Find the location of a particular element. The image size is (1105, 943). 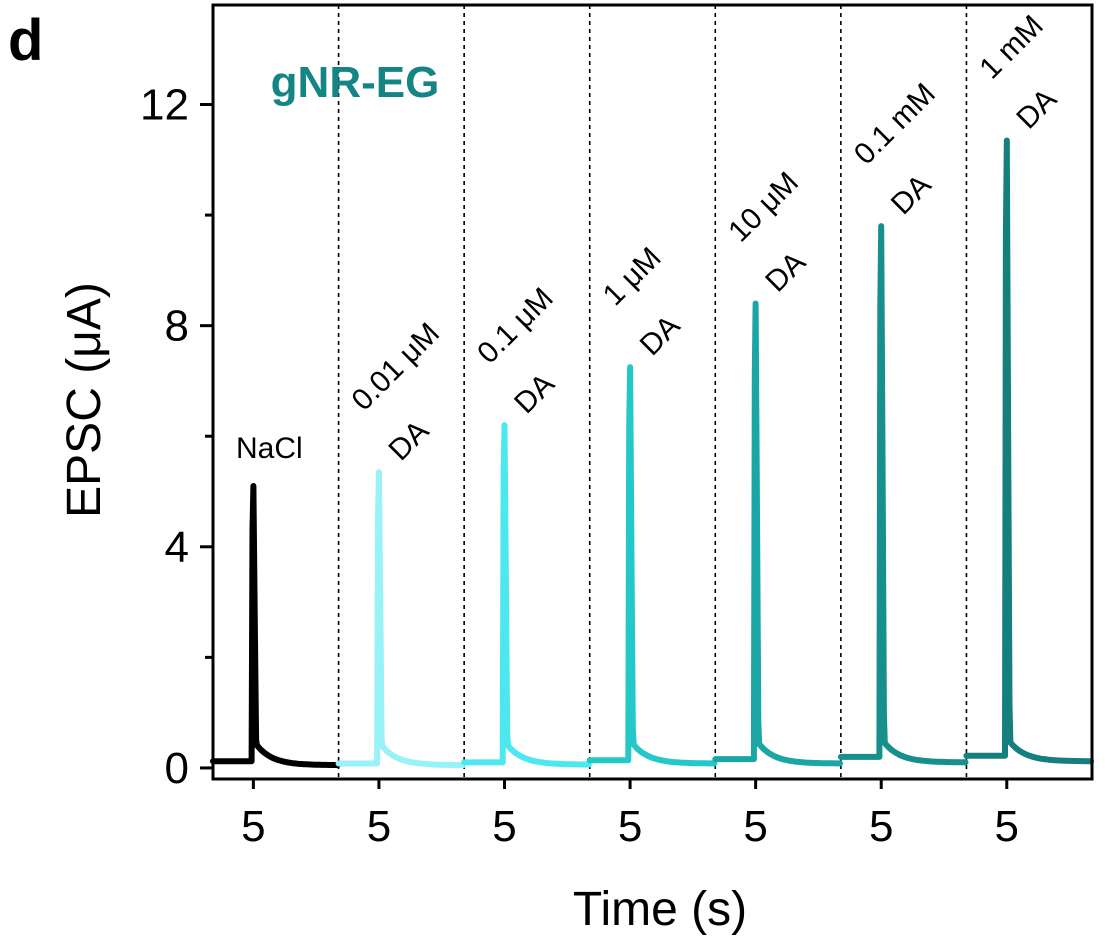

series-label-concentration: 1 μM is located at coordinates (632, 276).